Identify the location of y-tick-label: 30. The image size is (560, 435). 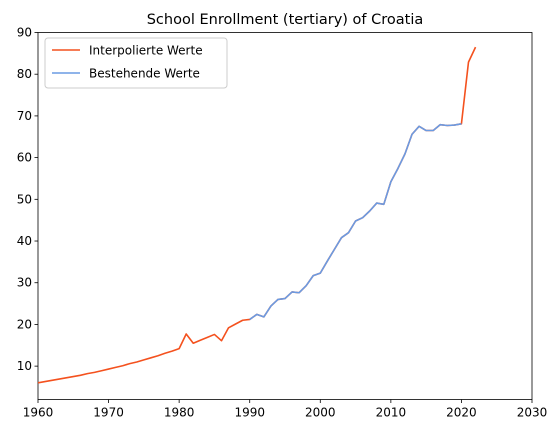
(24, 283).